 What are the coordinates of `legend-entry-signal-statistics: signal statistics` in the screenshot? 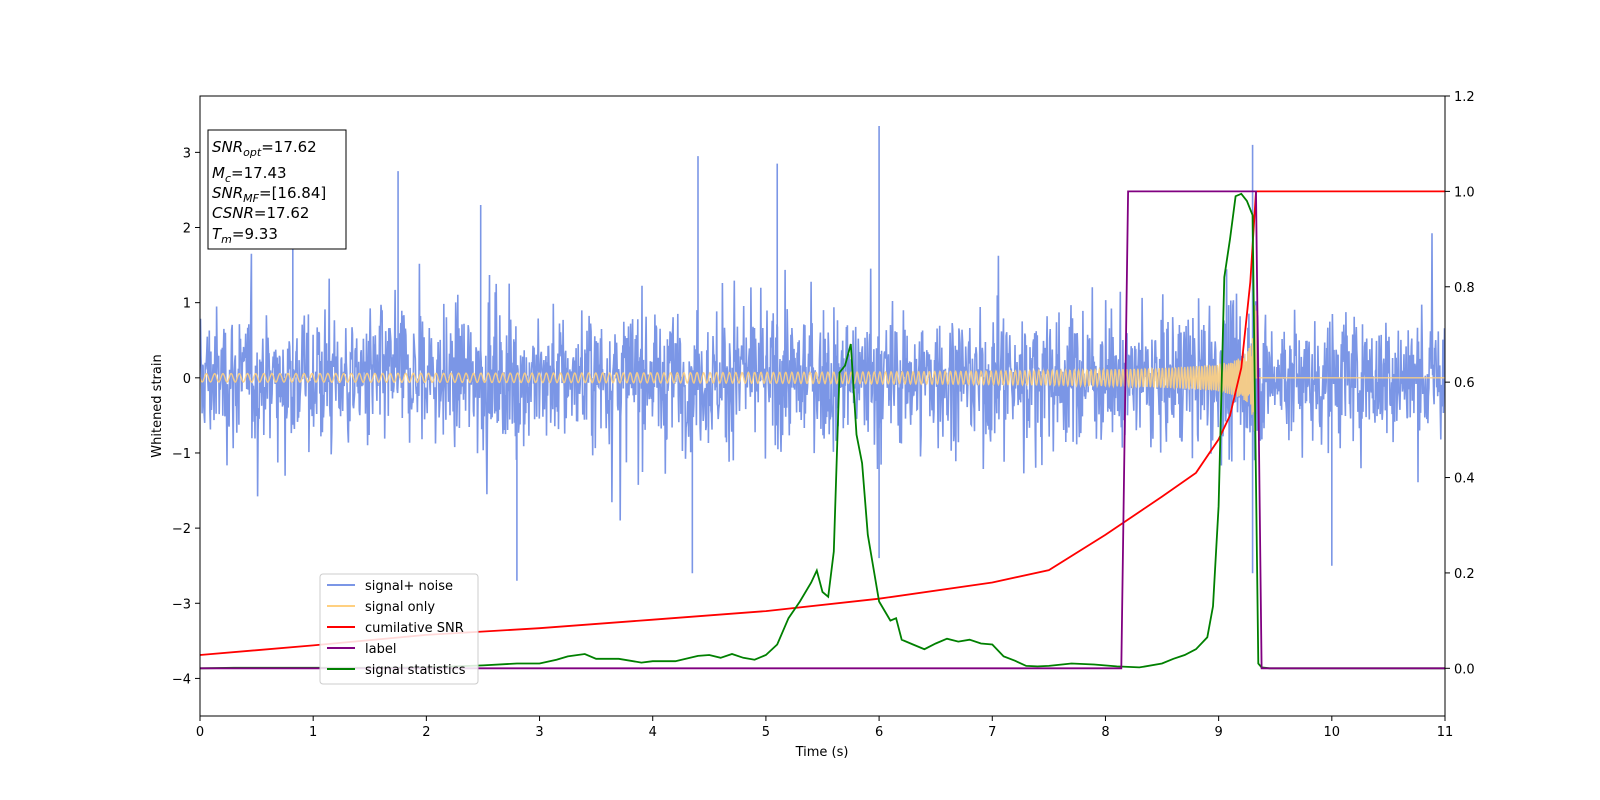 It's located at (396, 670).